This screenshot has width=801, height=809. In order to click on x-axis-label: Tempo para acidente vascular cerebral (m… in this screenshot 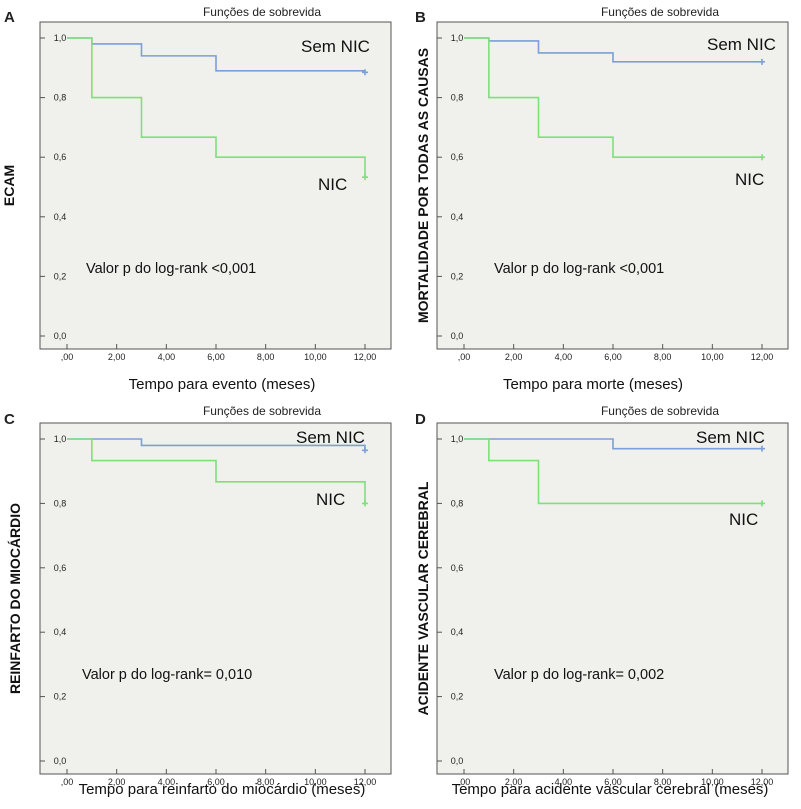, I will do `click(610, 789)`.